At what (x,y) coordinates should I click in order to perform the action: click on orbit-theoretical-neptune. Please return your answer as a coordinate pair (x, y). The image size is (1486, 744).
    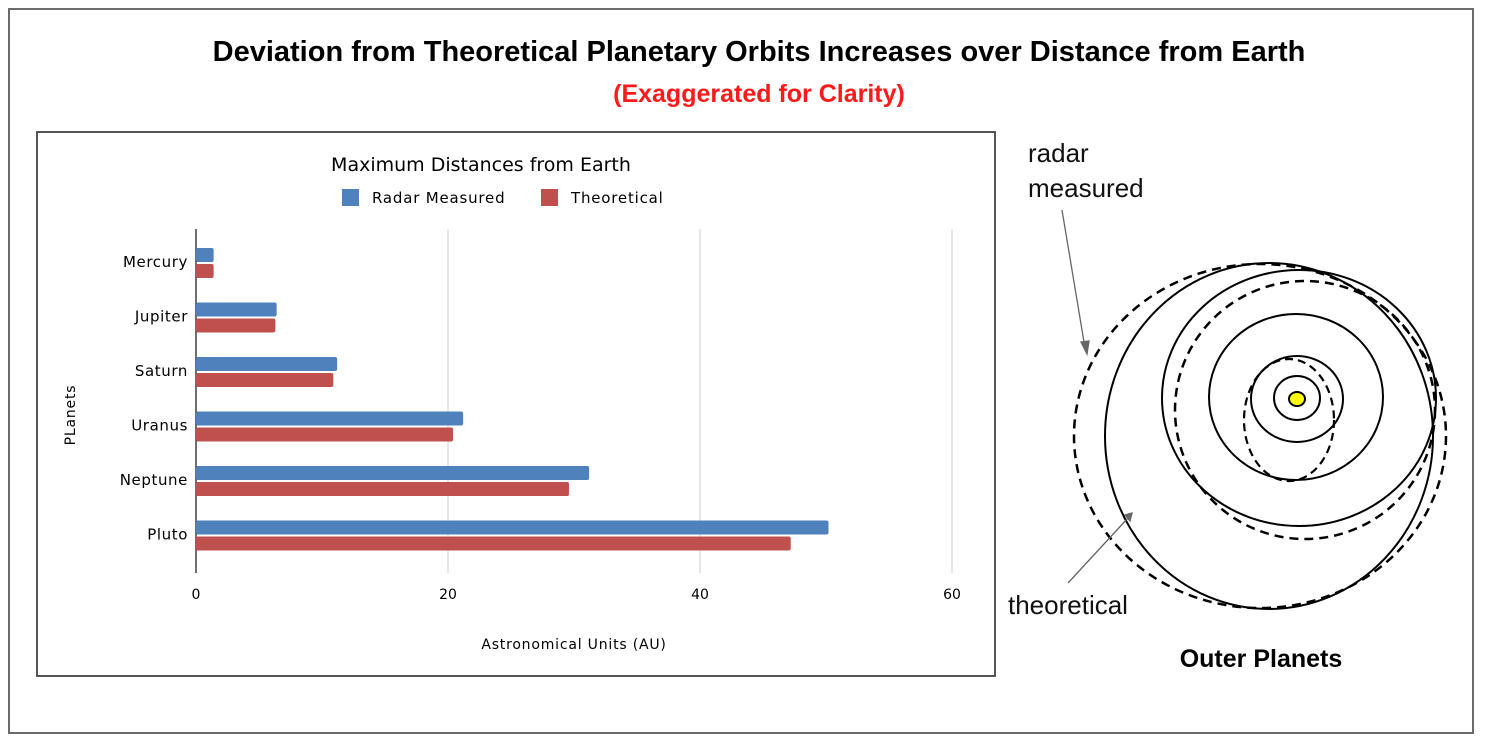
    Looking at the image, I should click on (1299, 398).